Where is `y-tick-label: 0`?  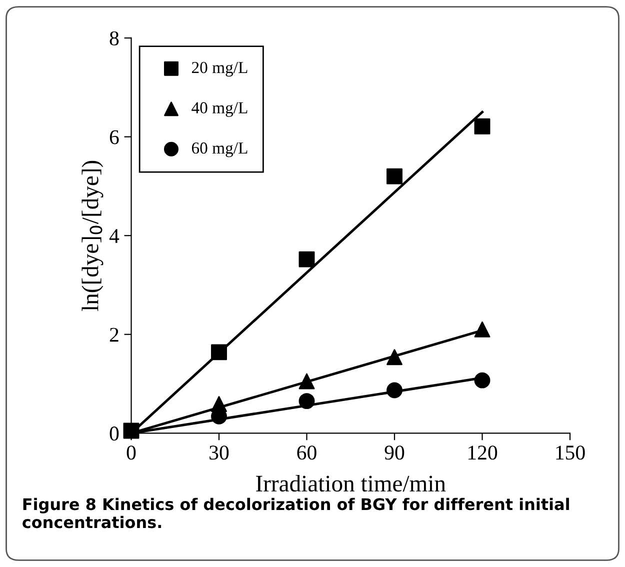 y-tick-label: 0 is located at coordinates (114, 433).